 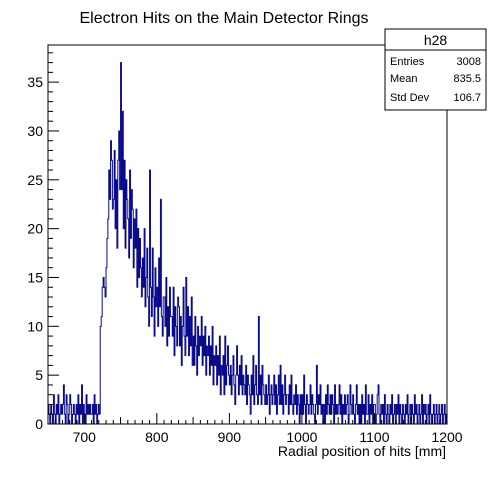 What do you see at coordinates (362, 451) in the screenshot?
I see `x-axis-label: Radial position of hits [mm]` at bounding box center [362, 451].